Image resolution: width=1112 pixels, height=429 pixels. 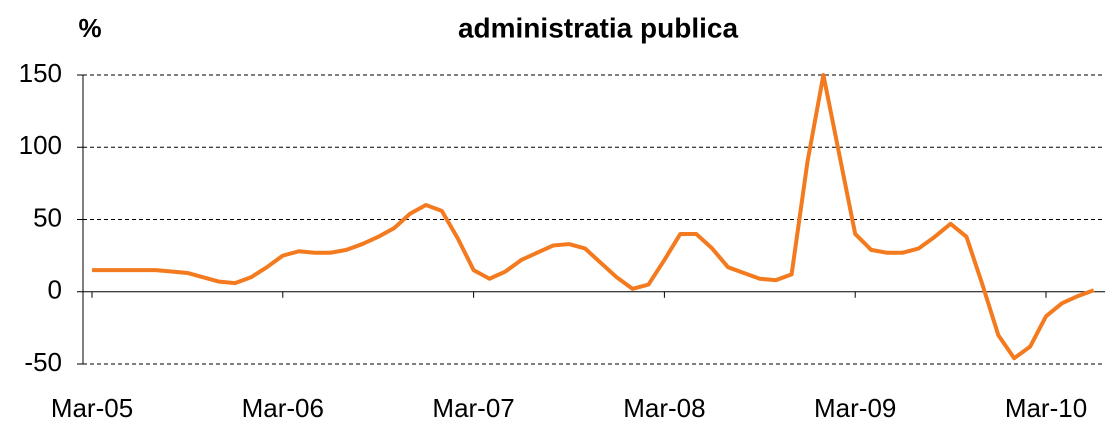 I want to click on y-tick-label: 50, so click(x=47, y=217).